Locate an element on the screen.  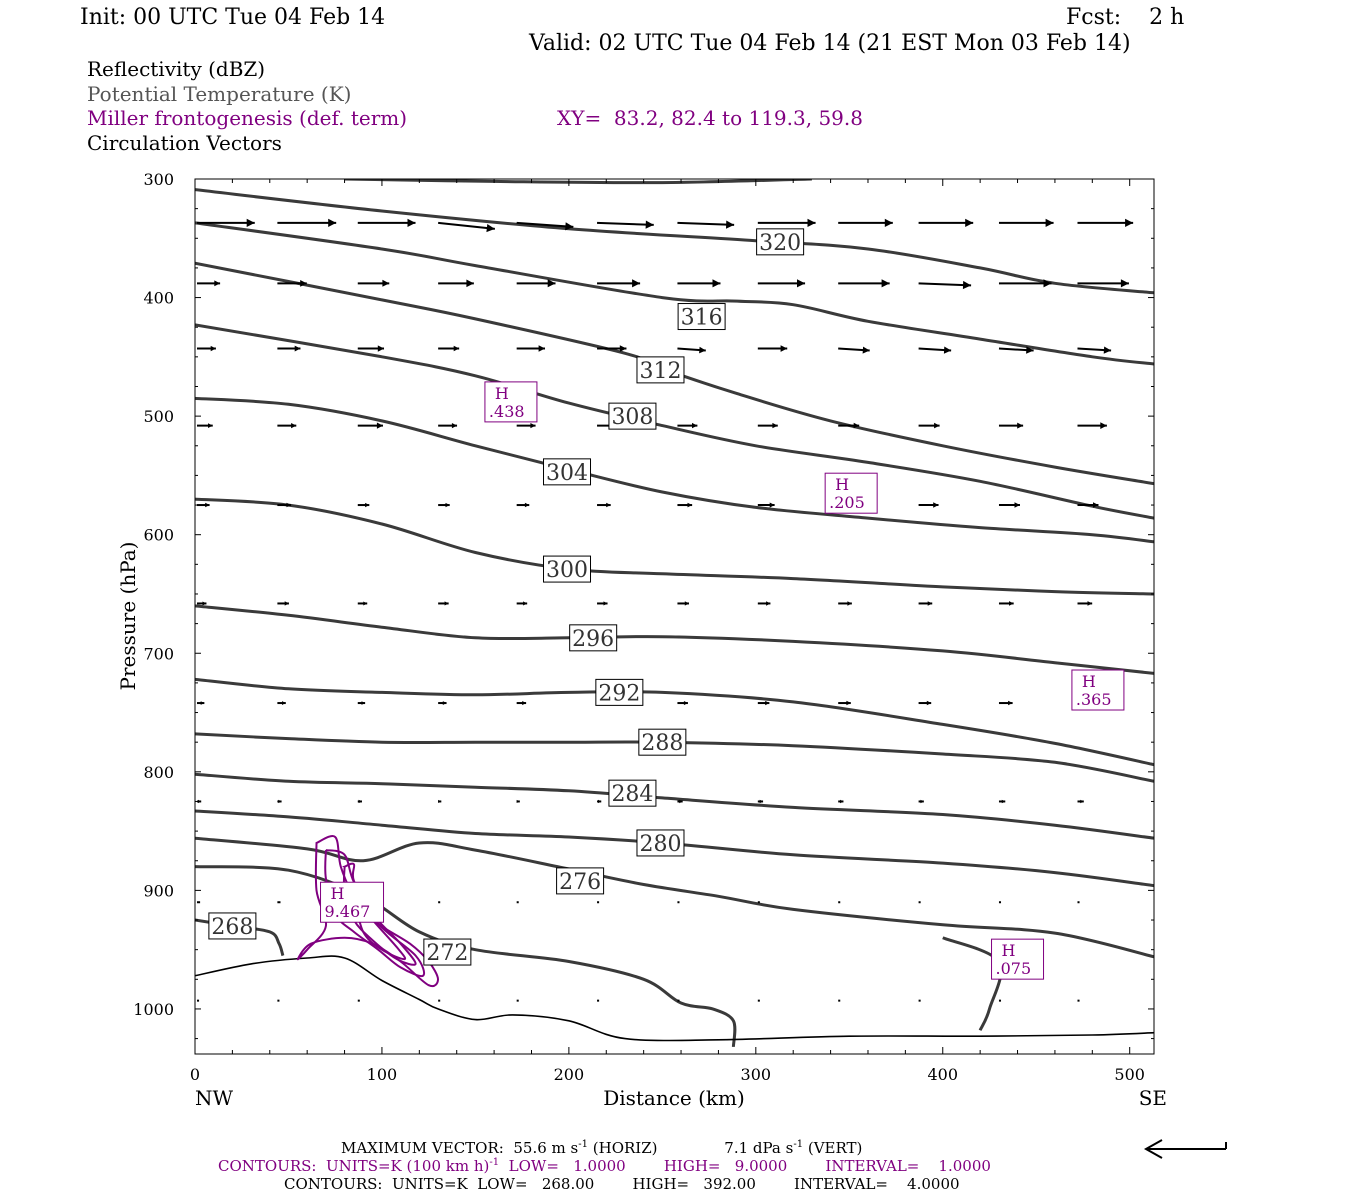
high-marker-value: .205 is located at coordinates (847, 502).